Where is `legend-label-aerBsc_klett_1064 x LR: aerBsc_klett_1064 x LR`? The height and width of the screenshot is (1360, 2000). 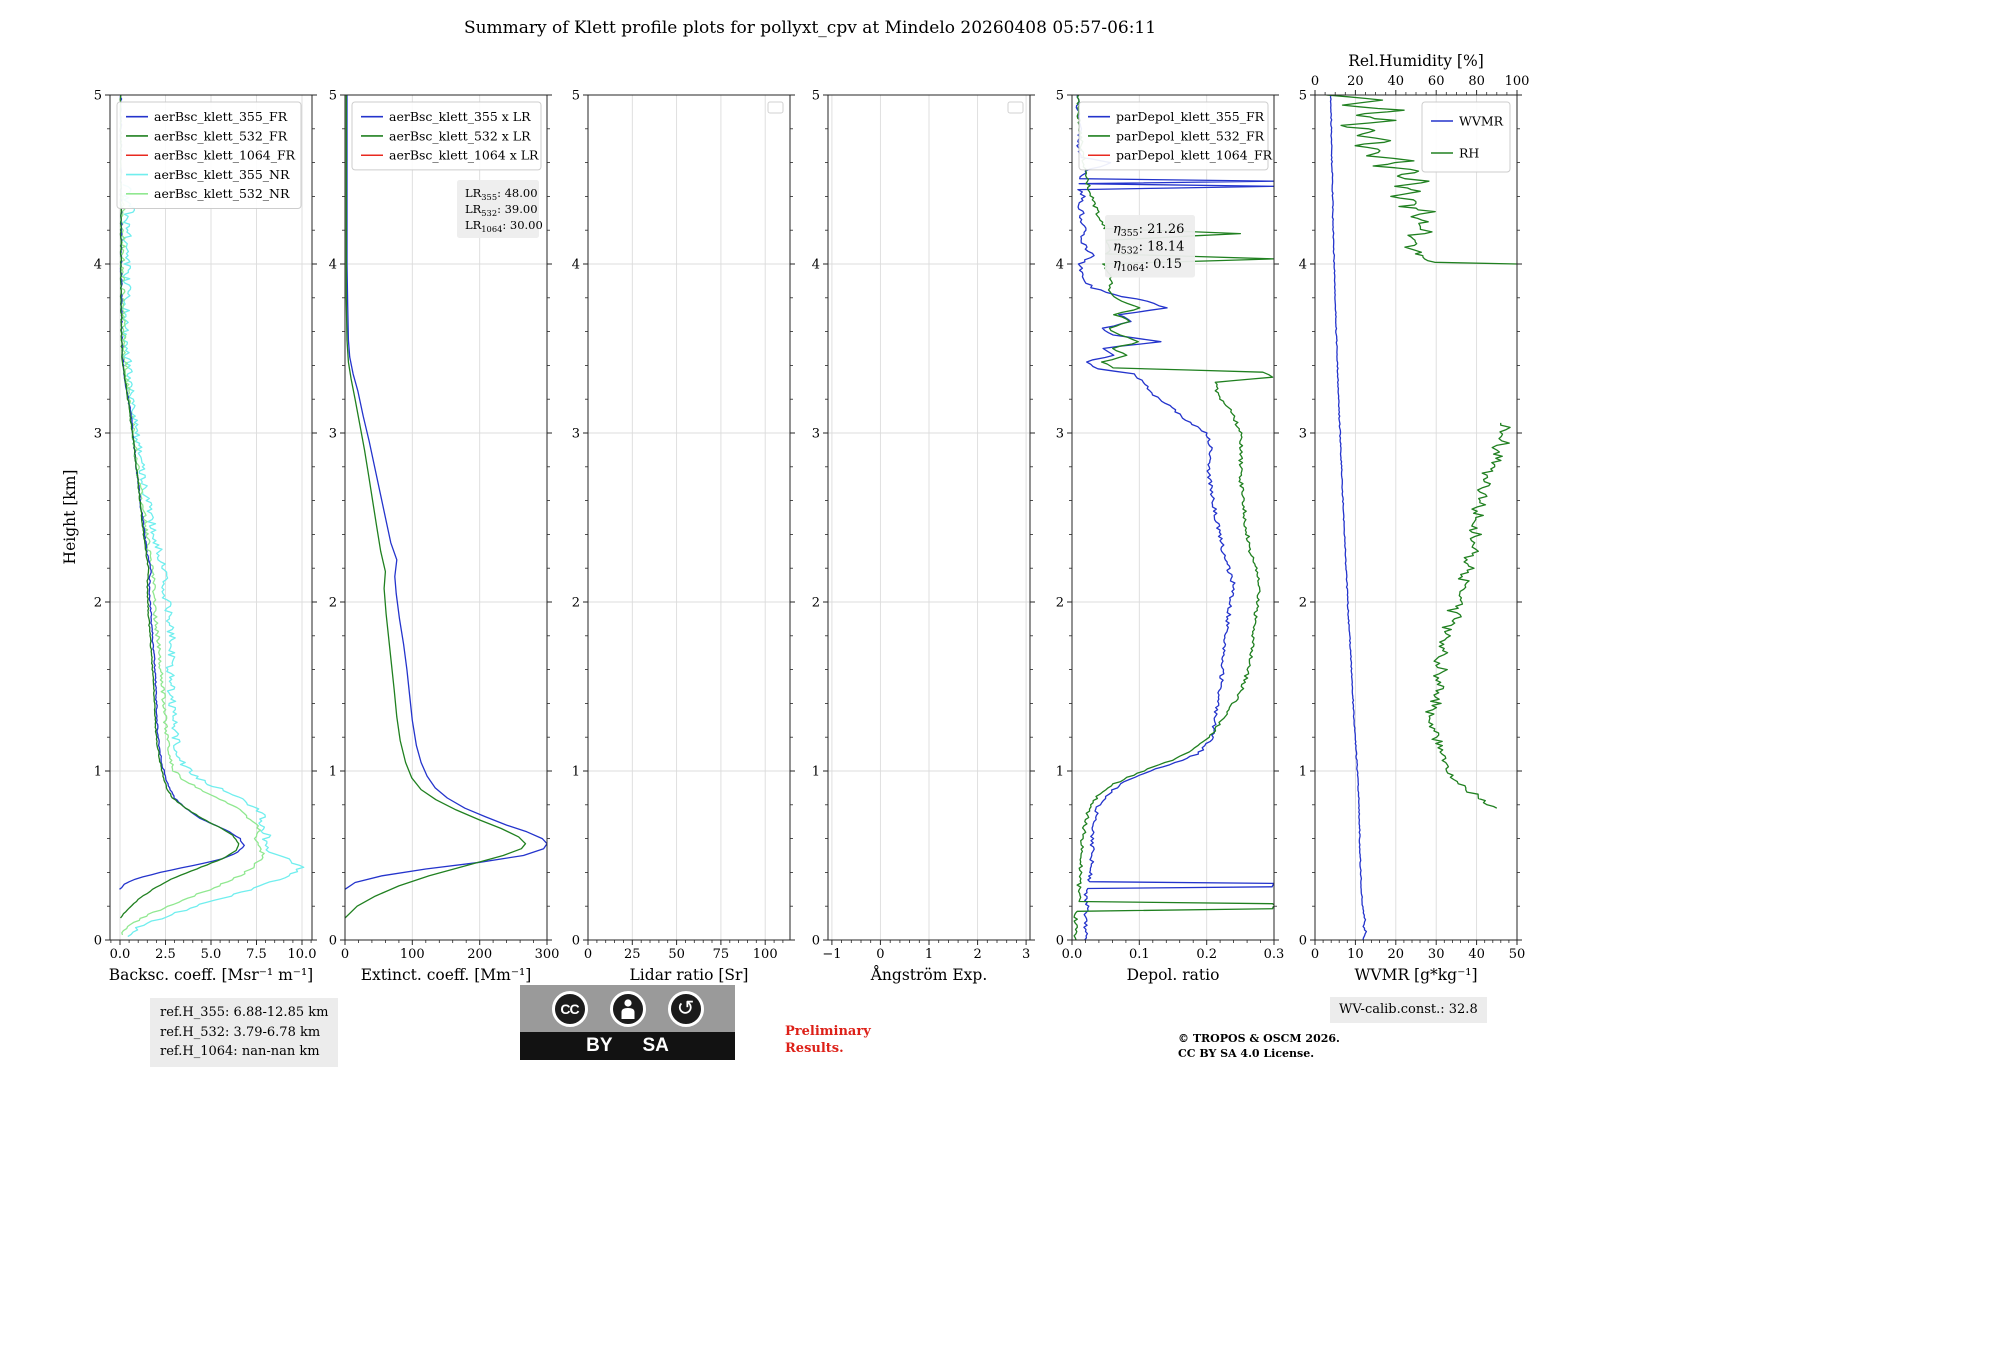 legend-label-aerBsc_klett_1064 x LR: aerBsc_klett_1064 x LR is located at coordinates (464, 155).